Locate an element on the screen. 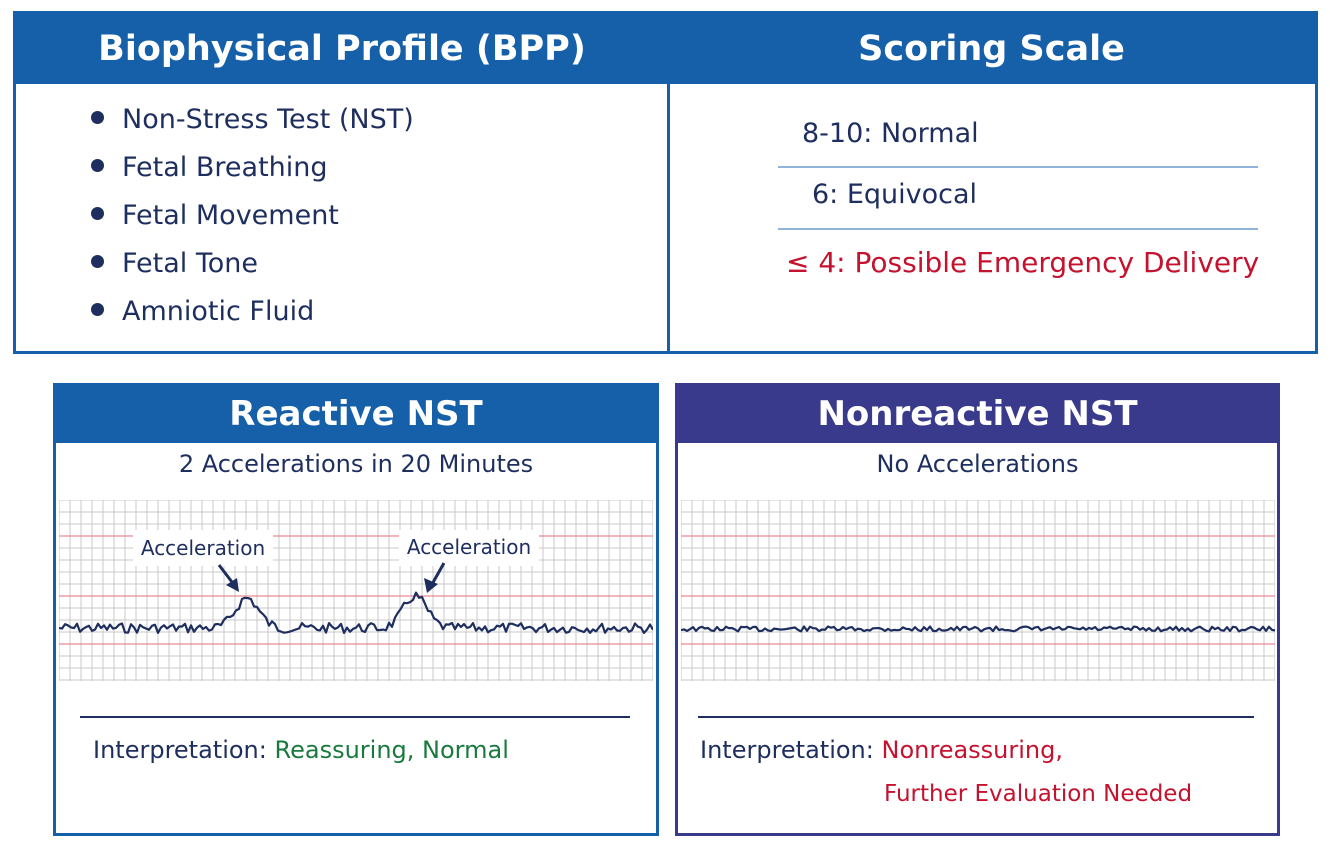 This screenshot has width=1330, height=844. nonreactive-tracing-strip is located at coordinates (978, 590).